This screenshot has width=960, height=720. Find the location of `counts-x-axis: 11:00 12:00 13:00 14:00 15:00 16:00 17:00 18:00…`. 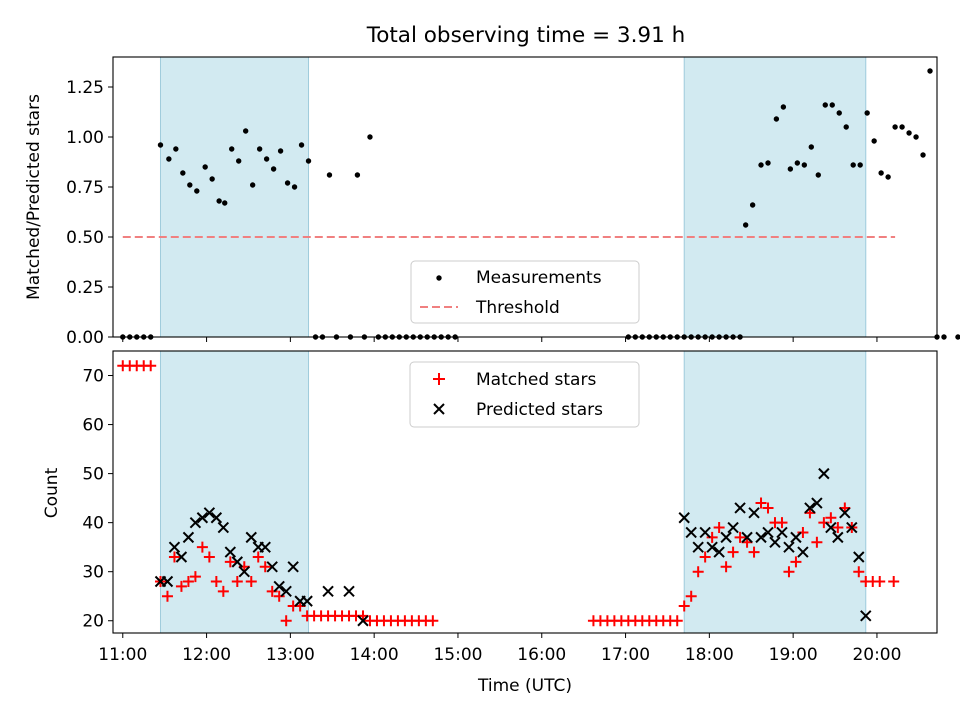

counts-x-axis: 11:00 12:00 13:00 14:00 15:00 16:00 17:00 18:00… is located at coordinates (499, 649).